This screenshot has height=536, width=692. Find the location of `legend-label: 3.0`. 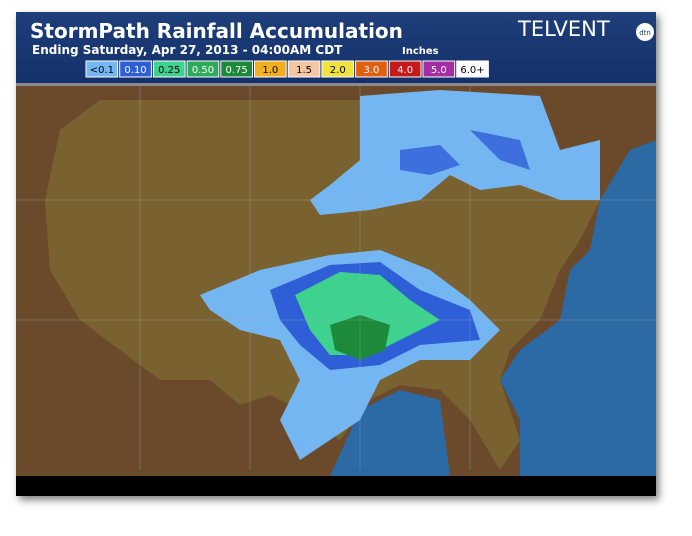

legend-label: 3.0 is located at coordinates (371, 70).